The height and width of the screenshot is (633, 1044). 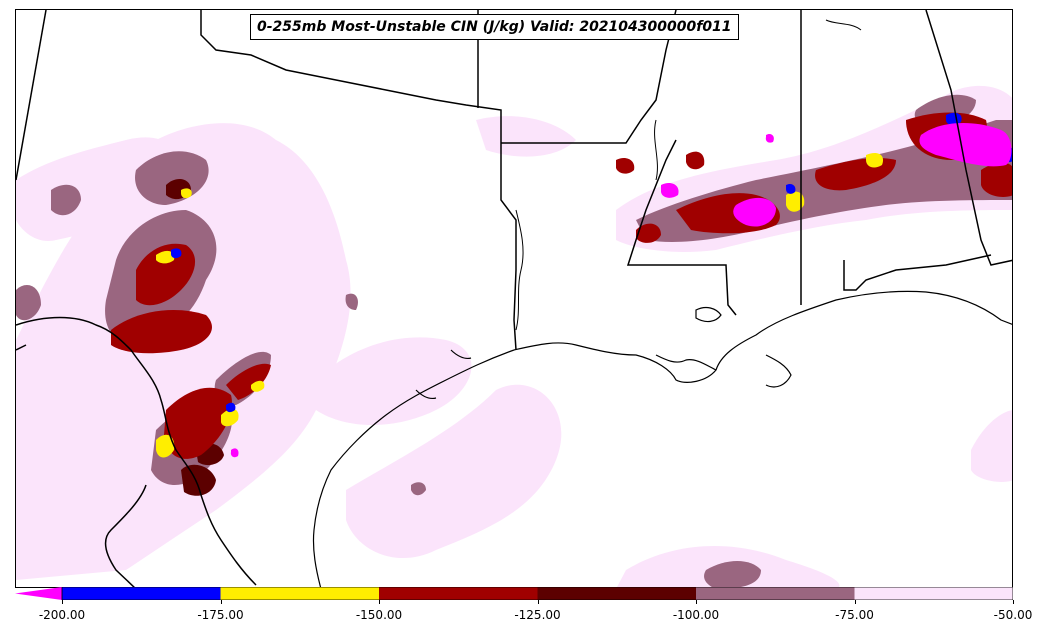 What do you see at coordinates (1013, 615) in the screenshot?
I see `colorbar-tick-label: -50.00` at bounding box center [1013, 615].